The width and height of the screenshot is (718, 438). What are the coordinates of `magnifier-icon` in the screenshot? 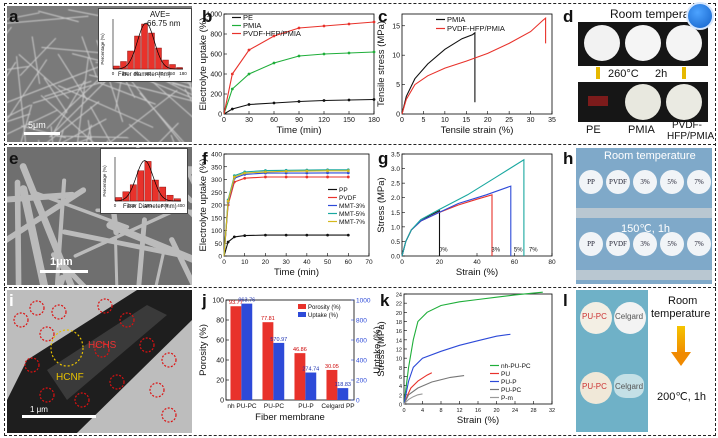 It's located at (700, 16).